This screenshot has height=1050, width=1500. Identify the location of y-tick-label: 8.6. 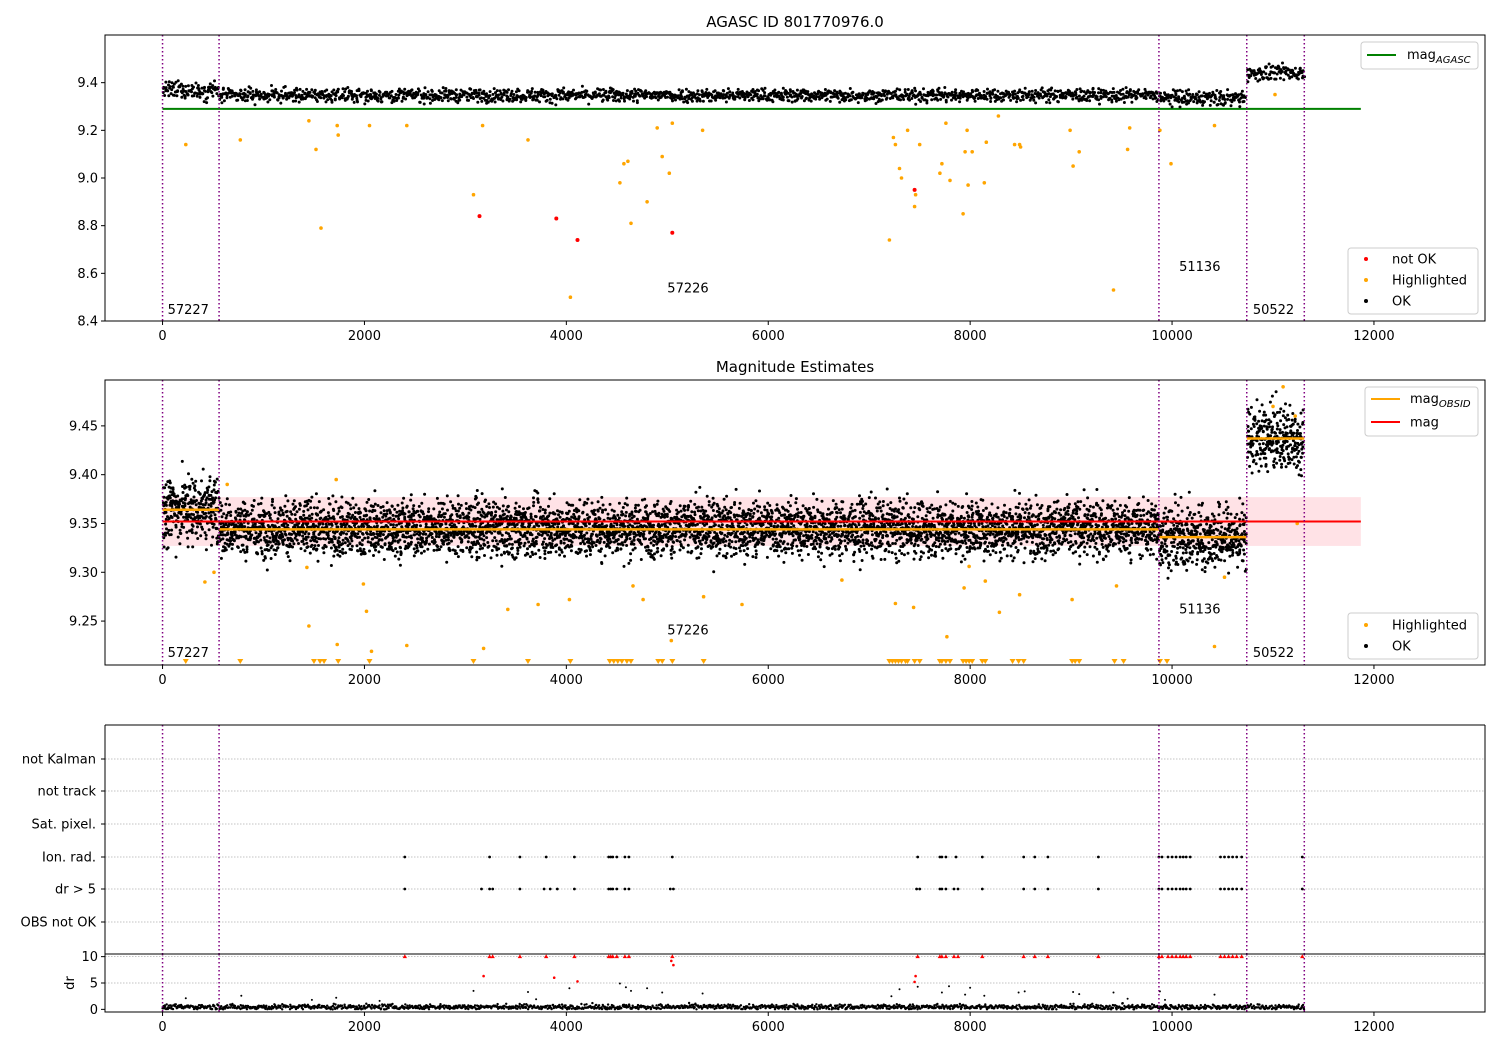
(87, 274).